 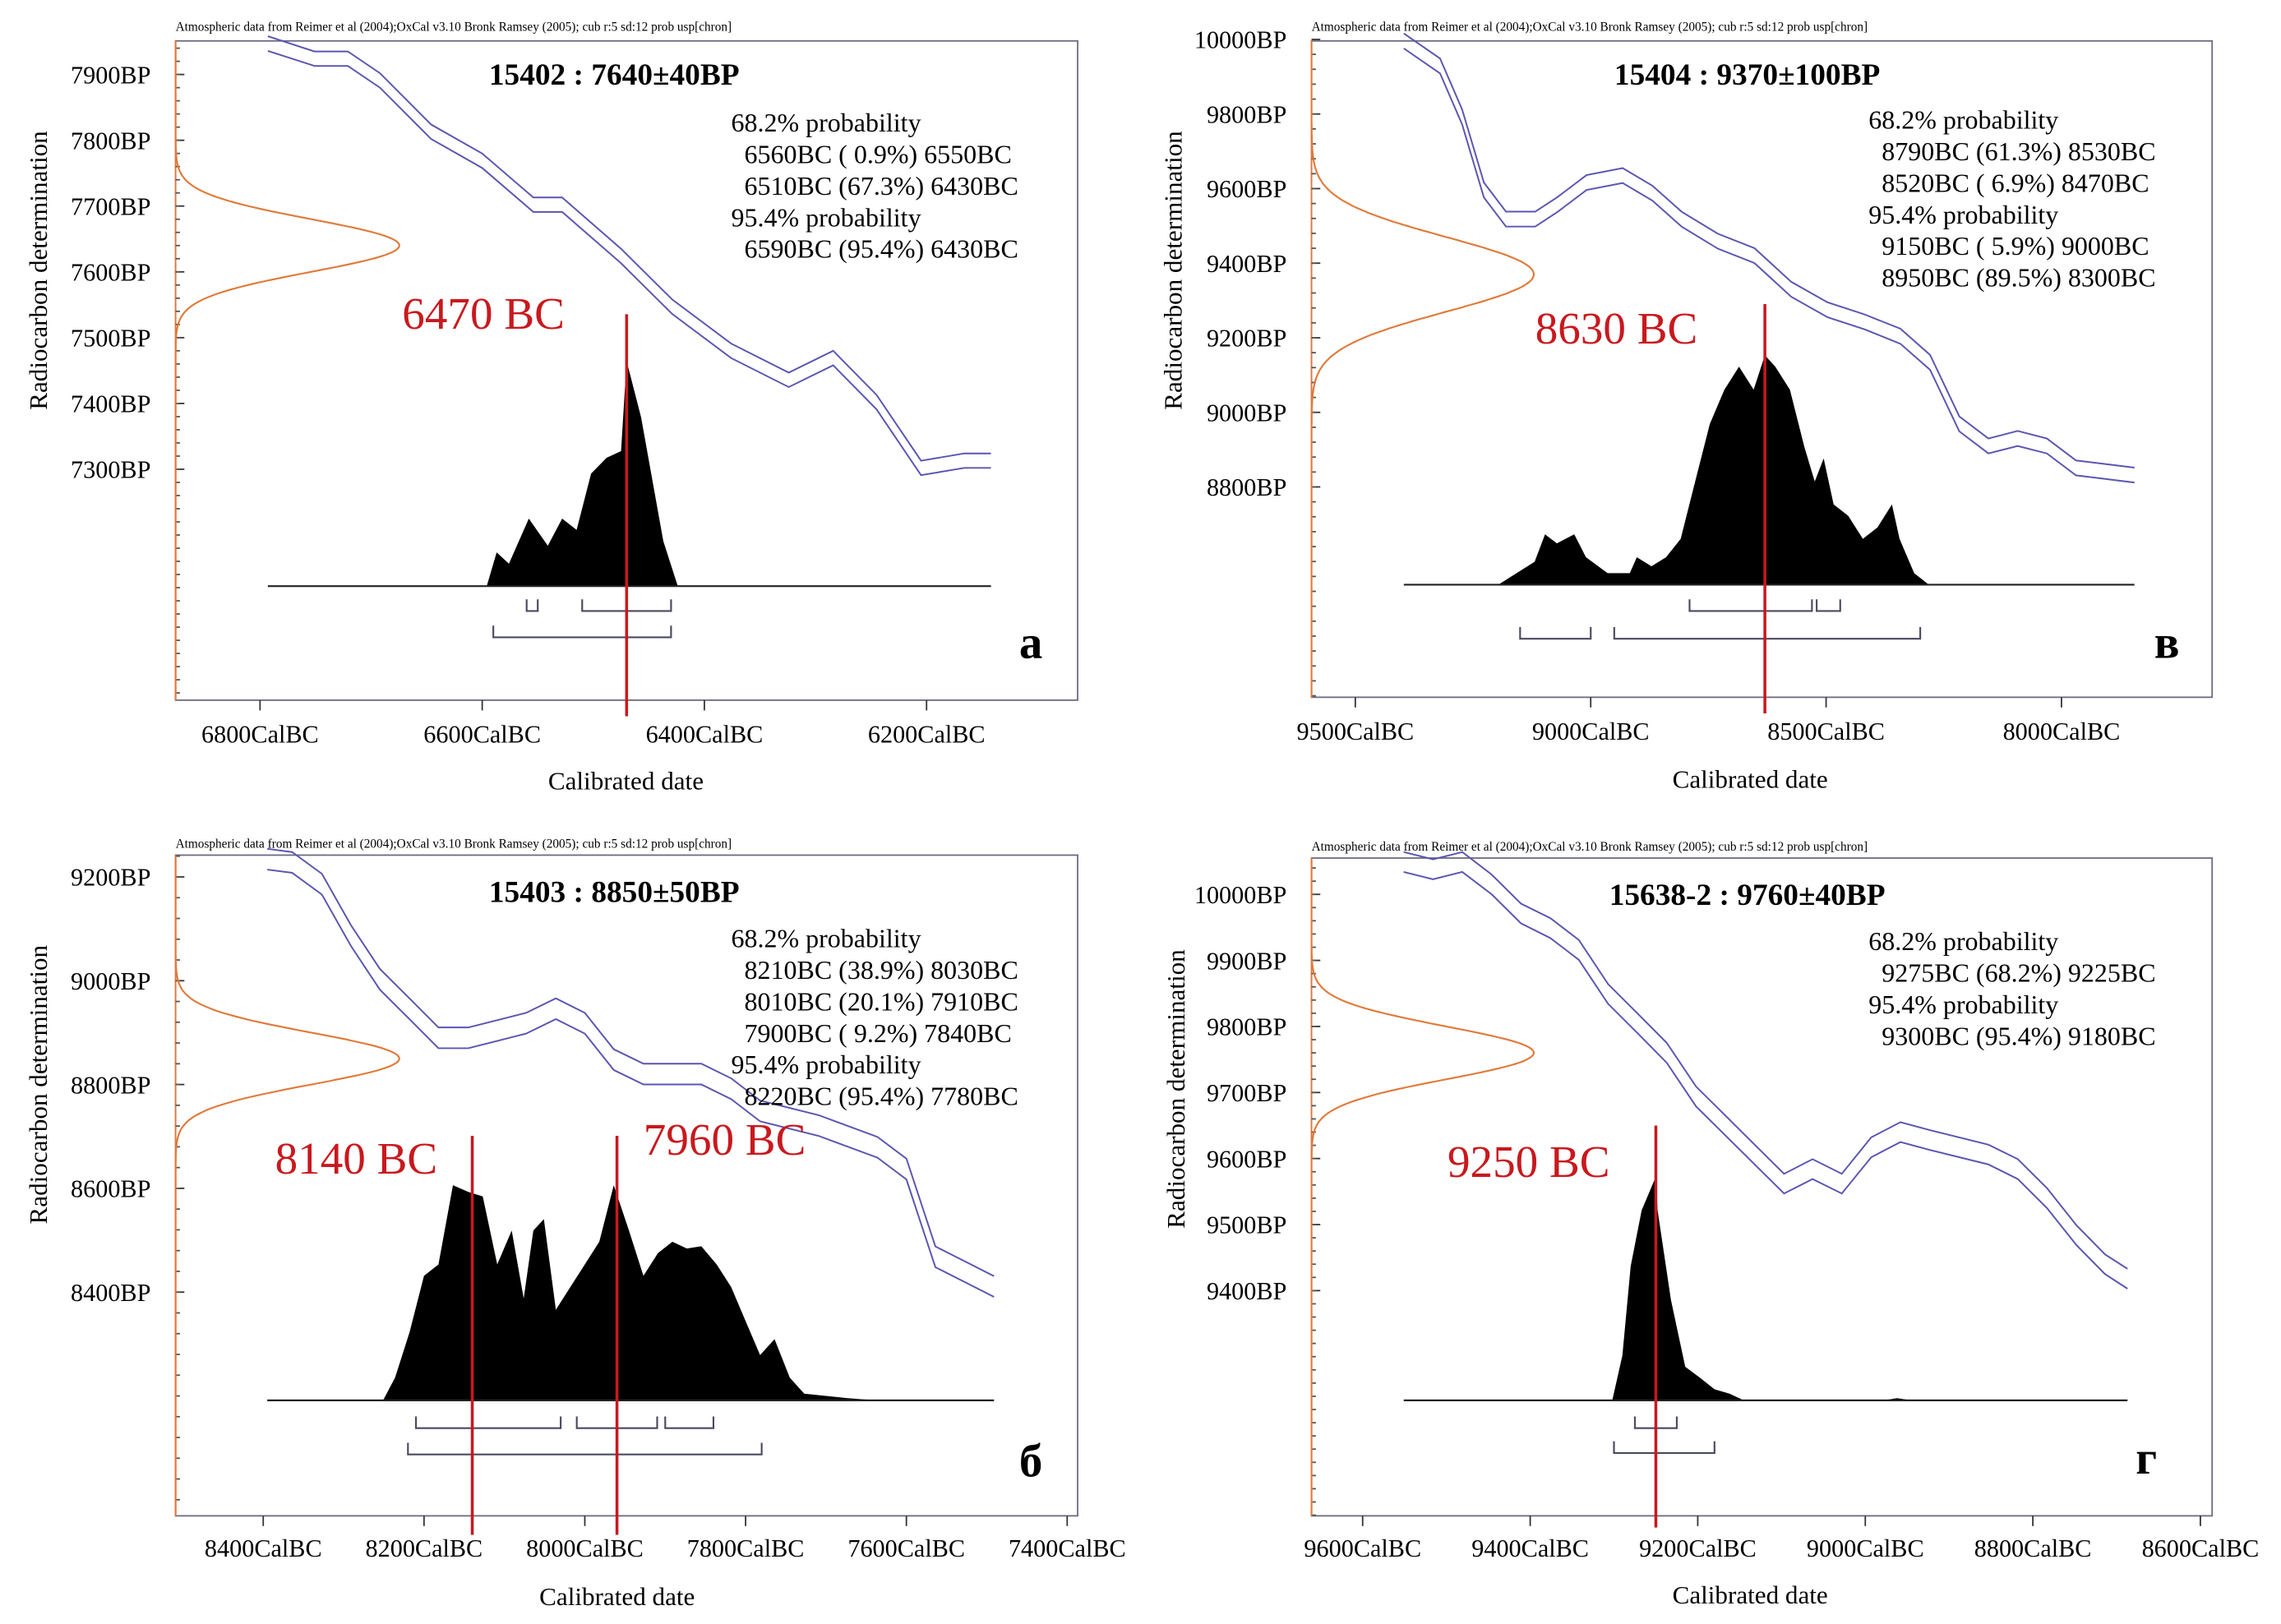 I want to click on x-tick-label: 9500CalBC, so click(x=1355, y=731).